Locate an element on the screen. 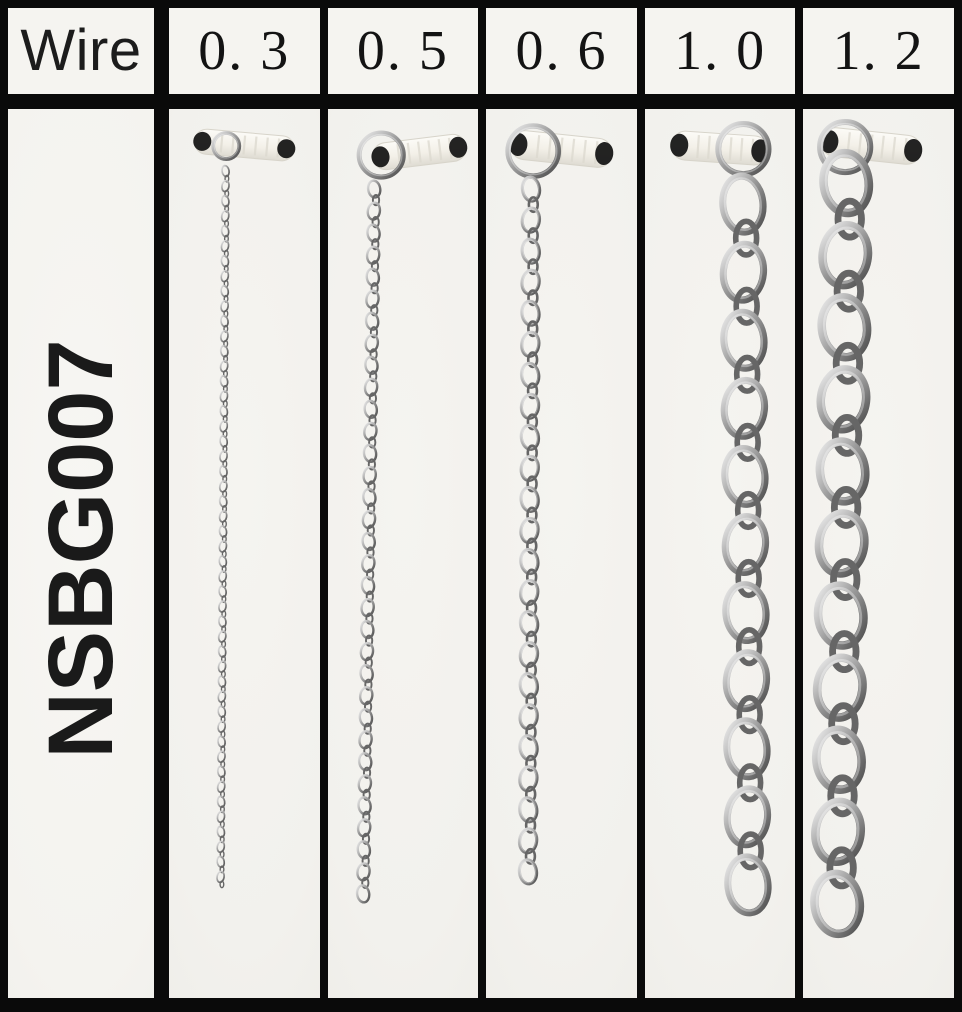 Image resolution: width=962 pixels, height=1012 pixels. size-header-label: 0. 5 is located at coordinates (402, 51).